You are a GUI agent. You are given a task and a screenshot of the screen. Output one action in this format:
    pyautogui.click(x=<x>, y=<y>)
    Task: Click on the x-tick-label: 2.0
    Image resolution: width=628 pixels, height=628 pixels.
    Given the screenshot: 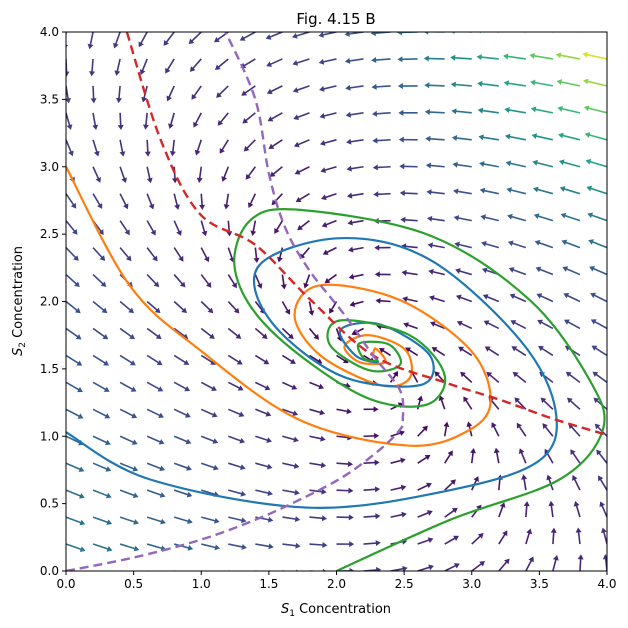 What is the action you would take?
    pyautogui.click(x=336, y=584)
    